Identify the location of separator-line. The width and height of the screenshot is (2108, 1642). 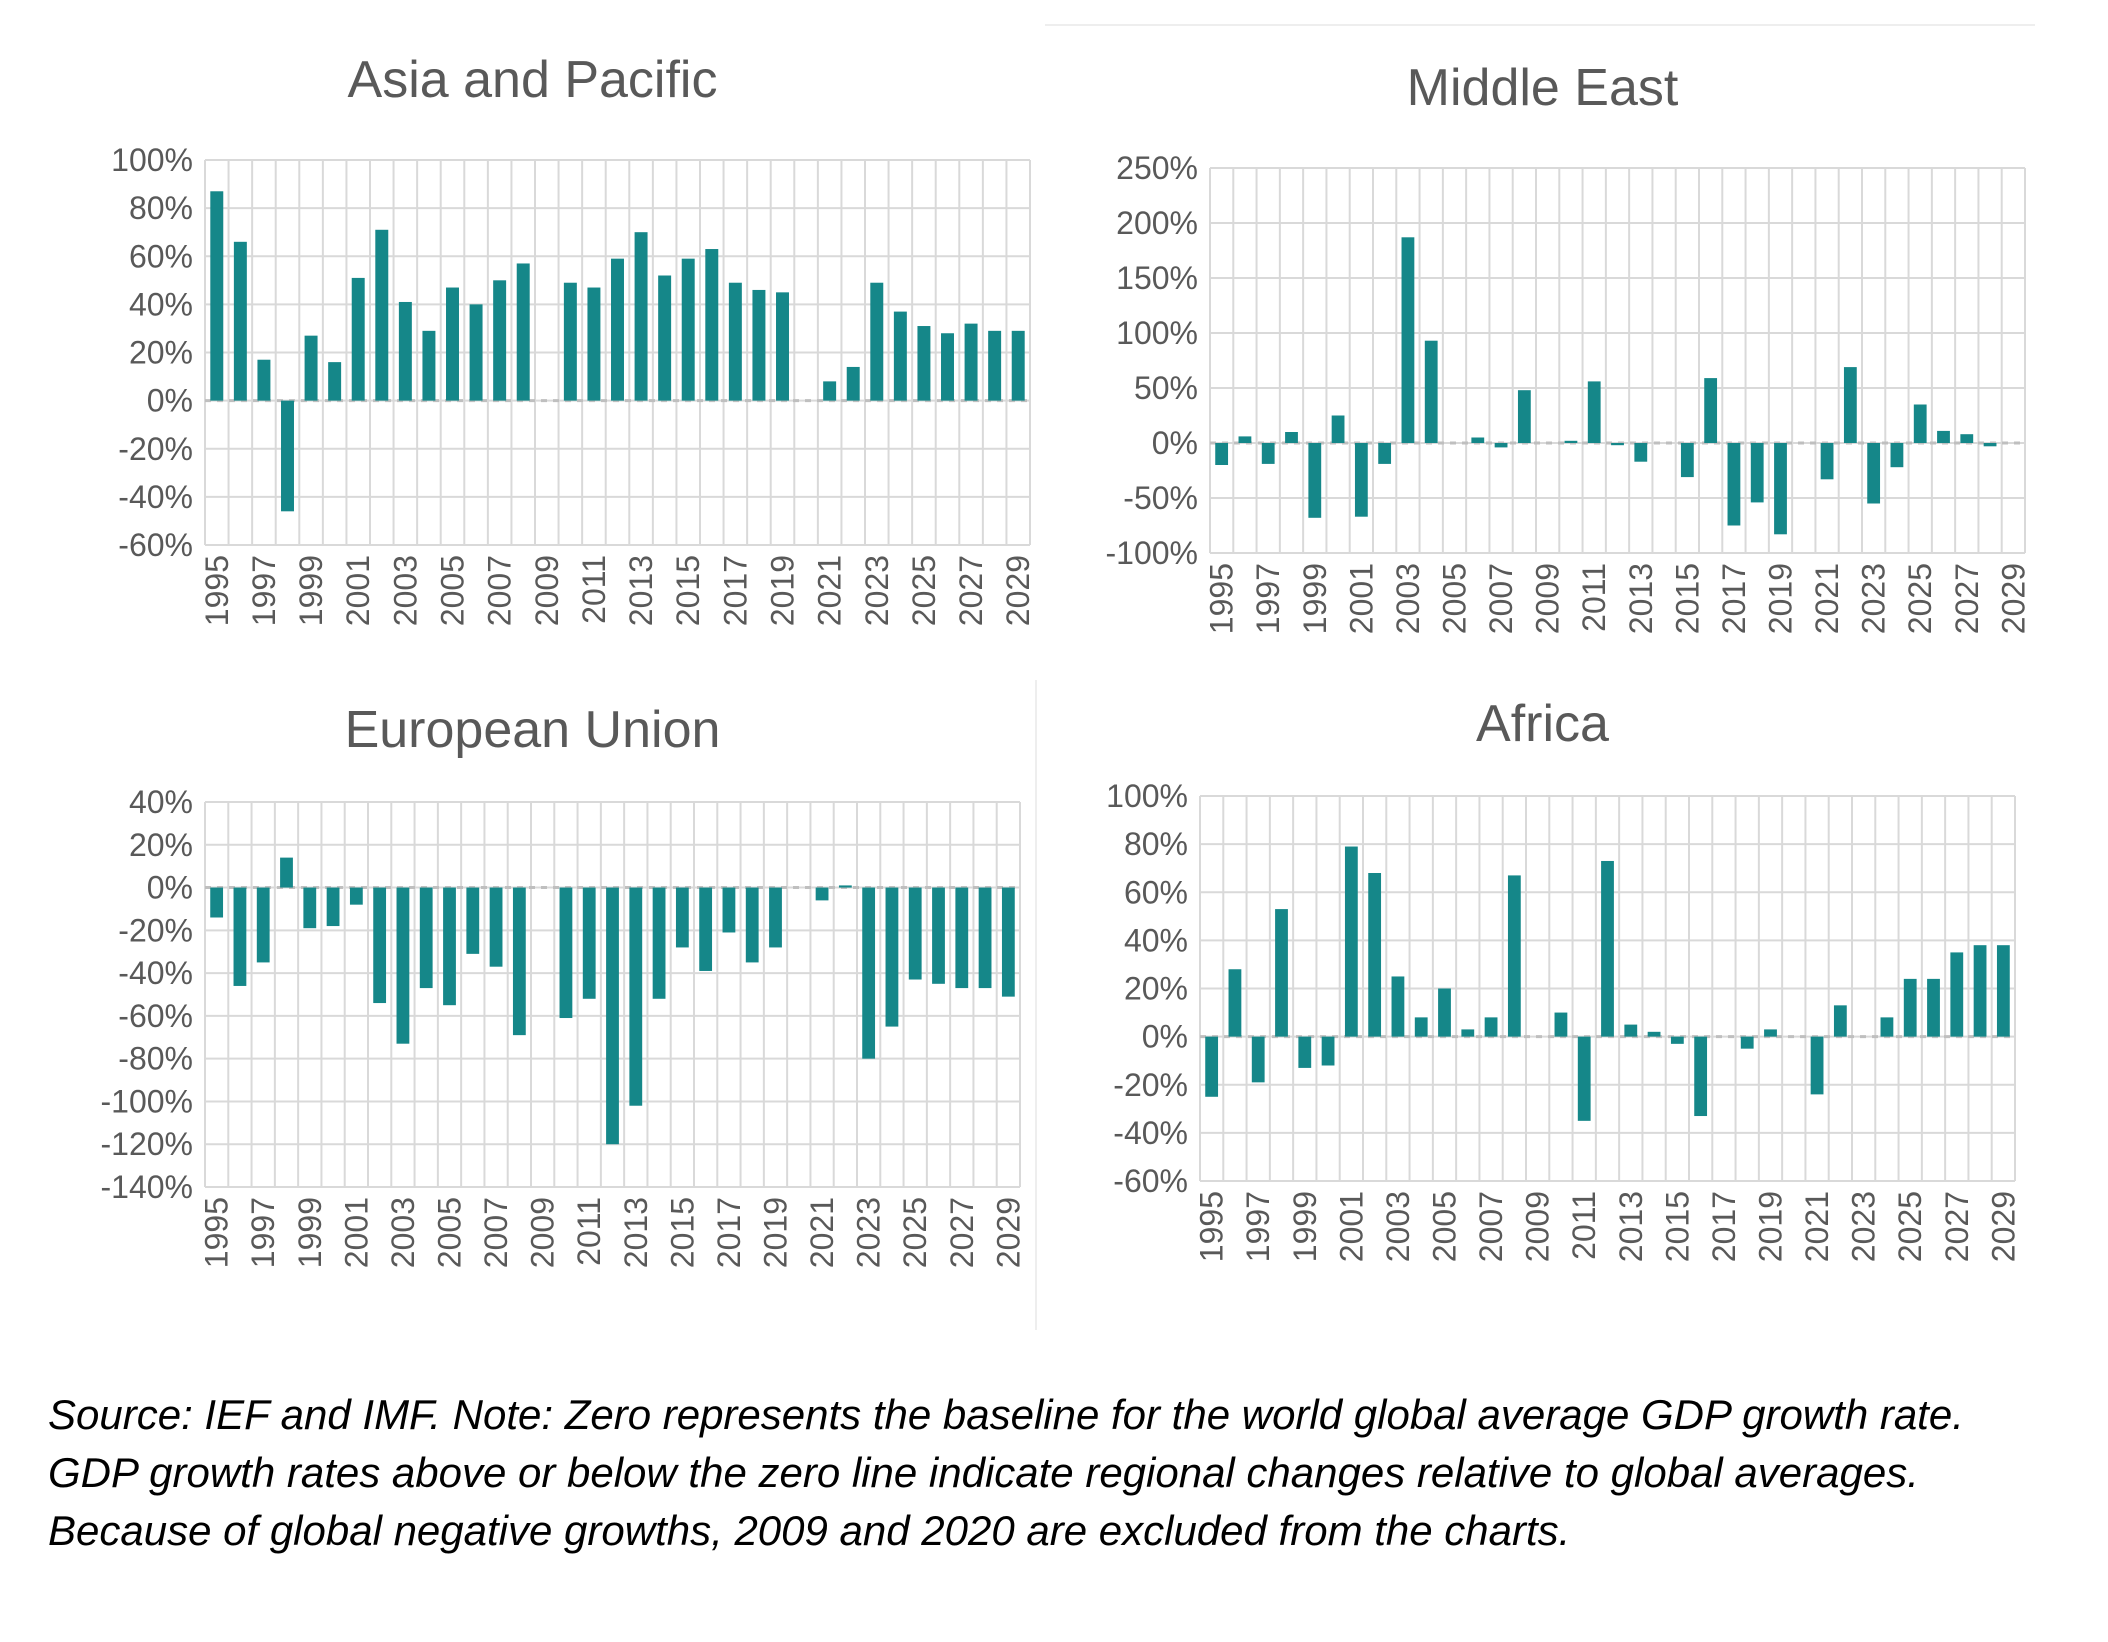
(1036, 1005).